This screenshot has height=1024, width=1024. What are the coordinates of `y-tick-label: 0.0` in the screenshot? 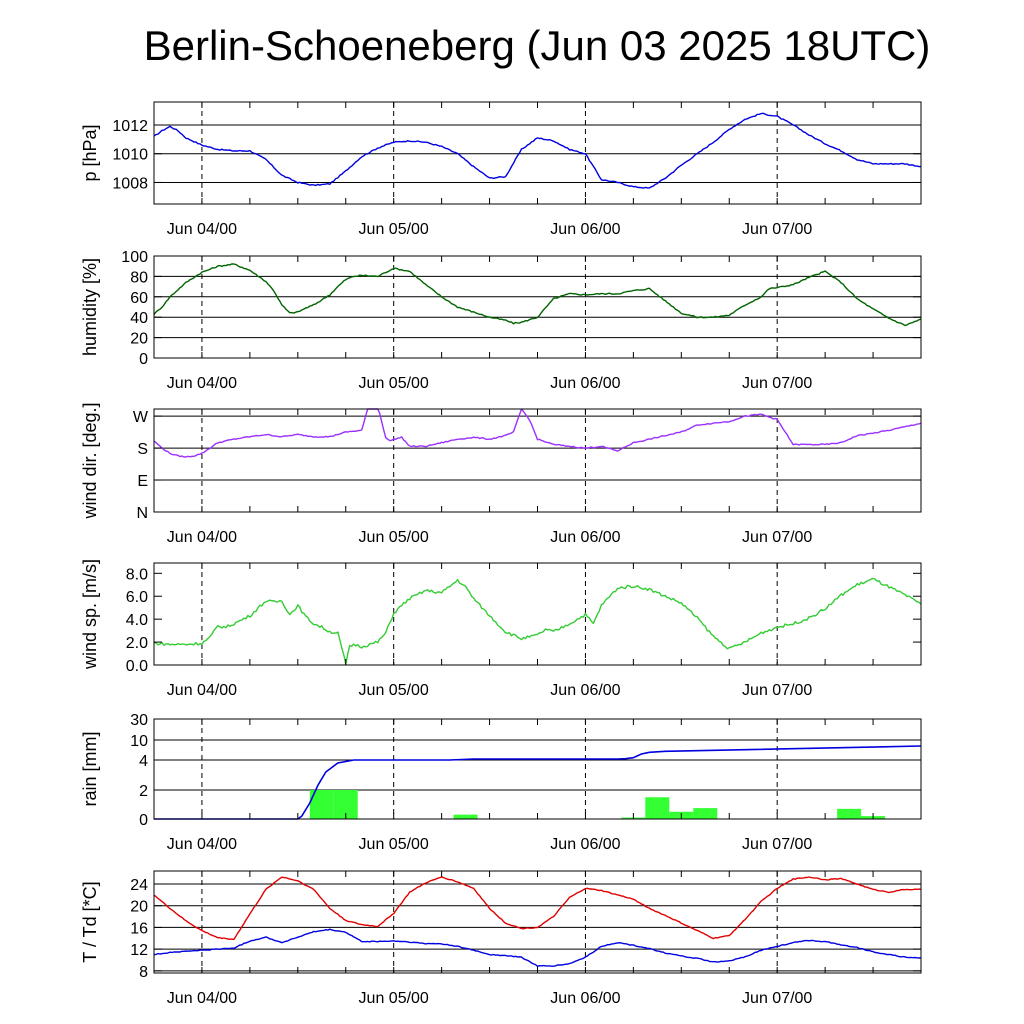 It's located at (137, 666).